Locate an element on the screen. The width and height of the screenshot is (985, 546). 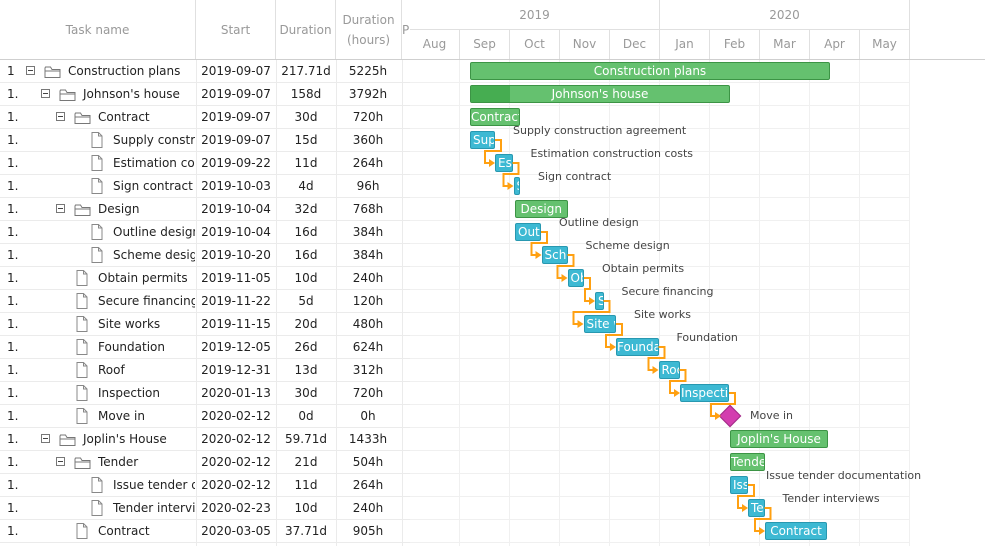
project-bar: Contract is located at coordinates (495, 117).